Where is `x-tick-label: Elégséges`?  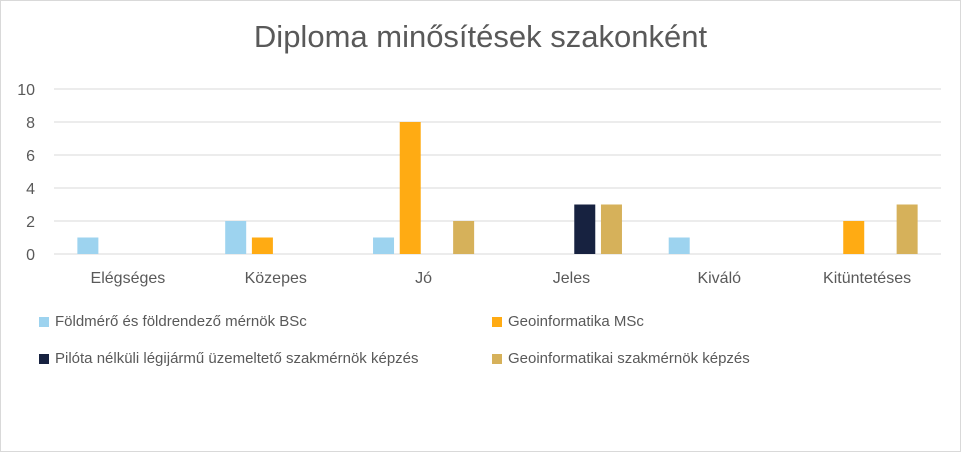 x-tick-label: Elégséges is located at coordinates (128, 278).